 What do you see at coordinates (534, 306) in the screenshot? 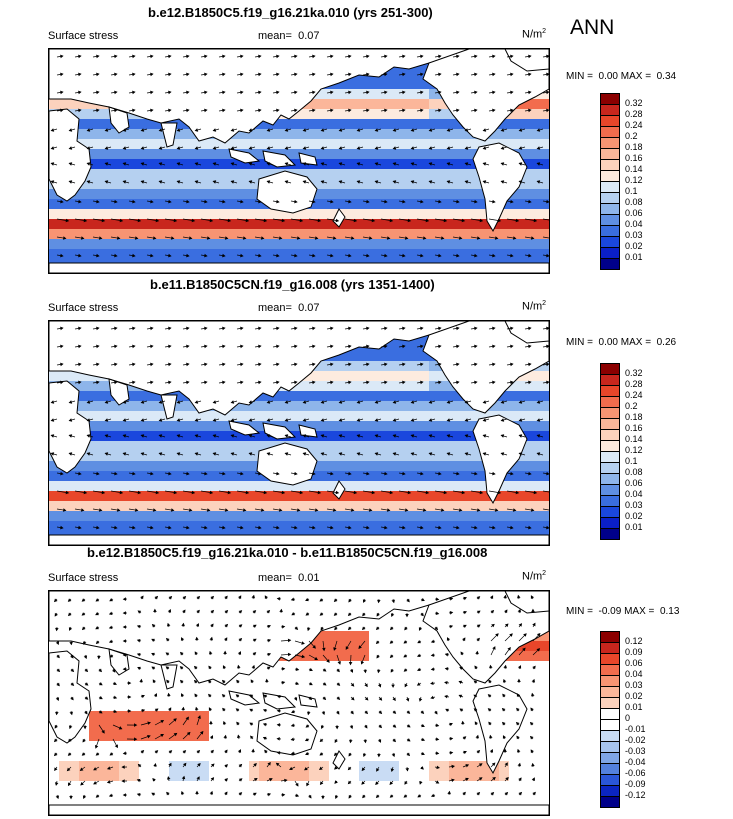
I see `panel2-units: N/m2` at bounding box center [534, 306].